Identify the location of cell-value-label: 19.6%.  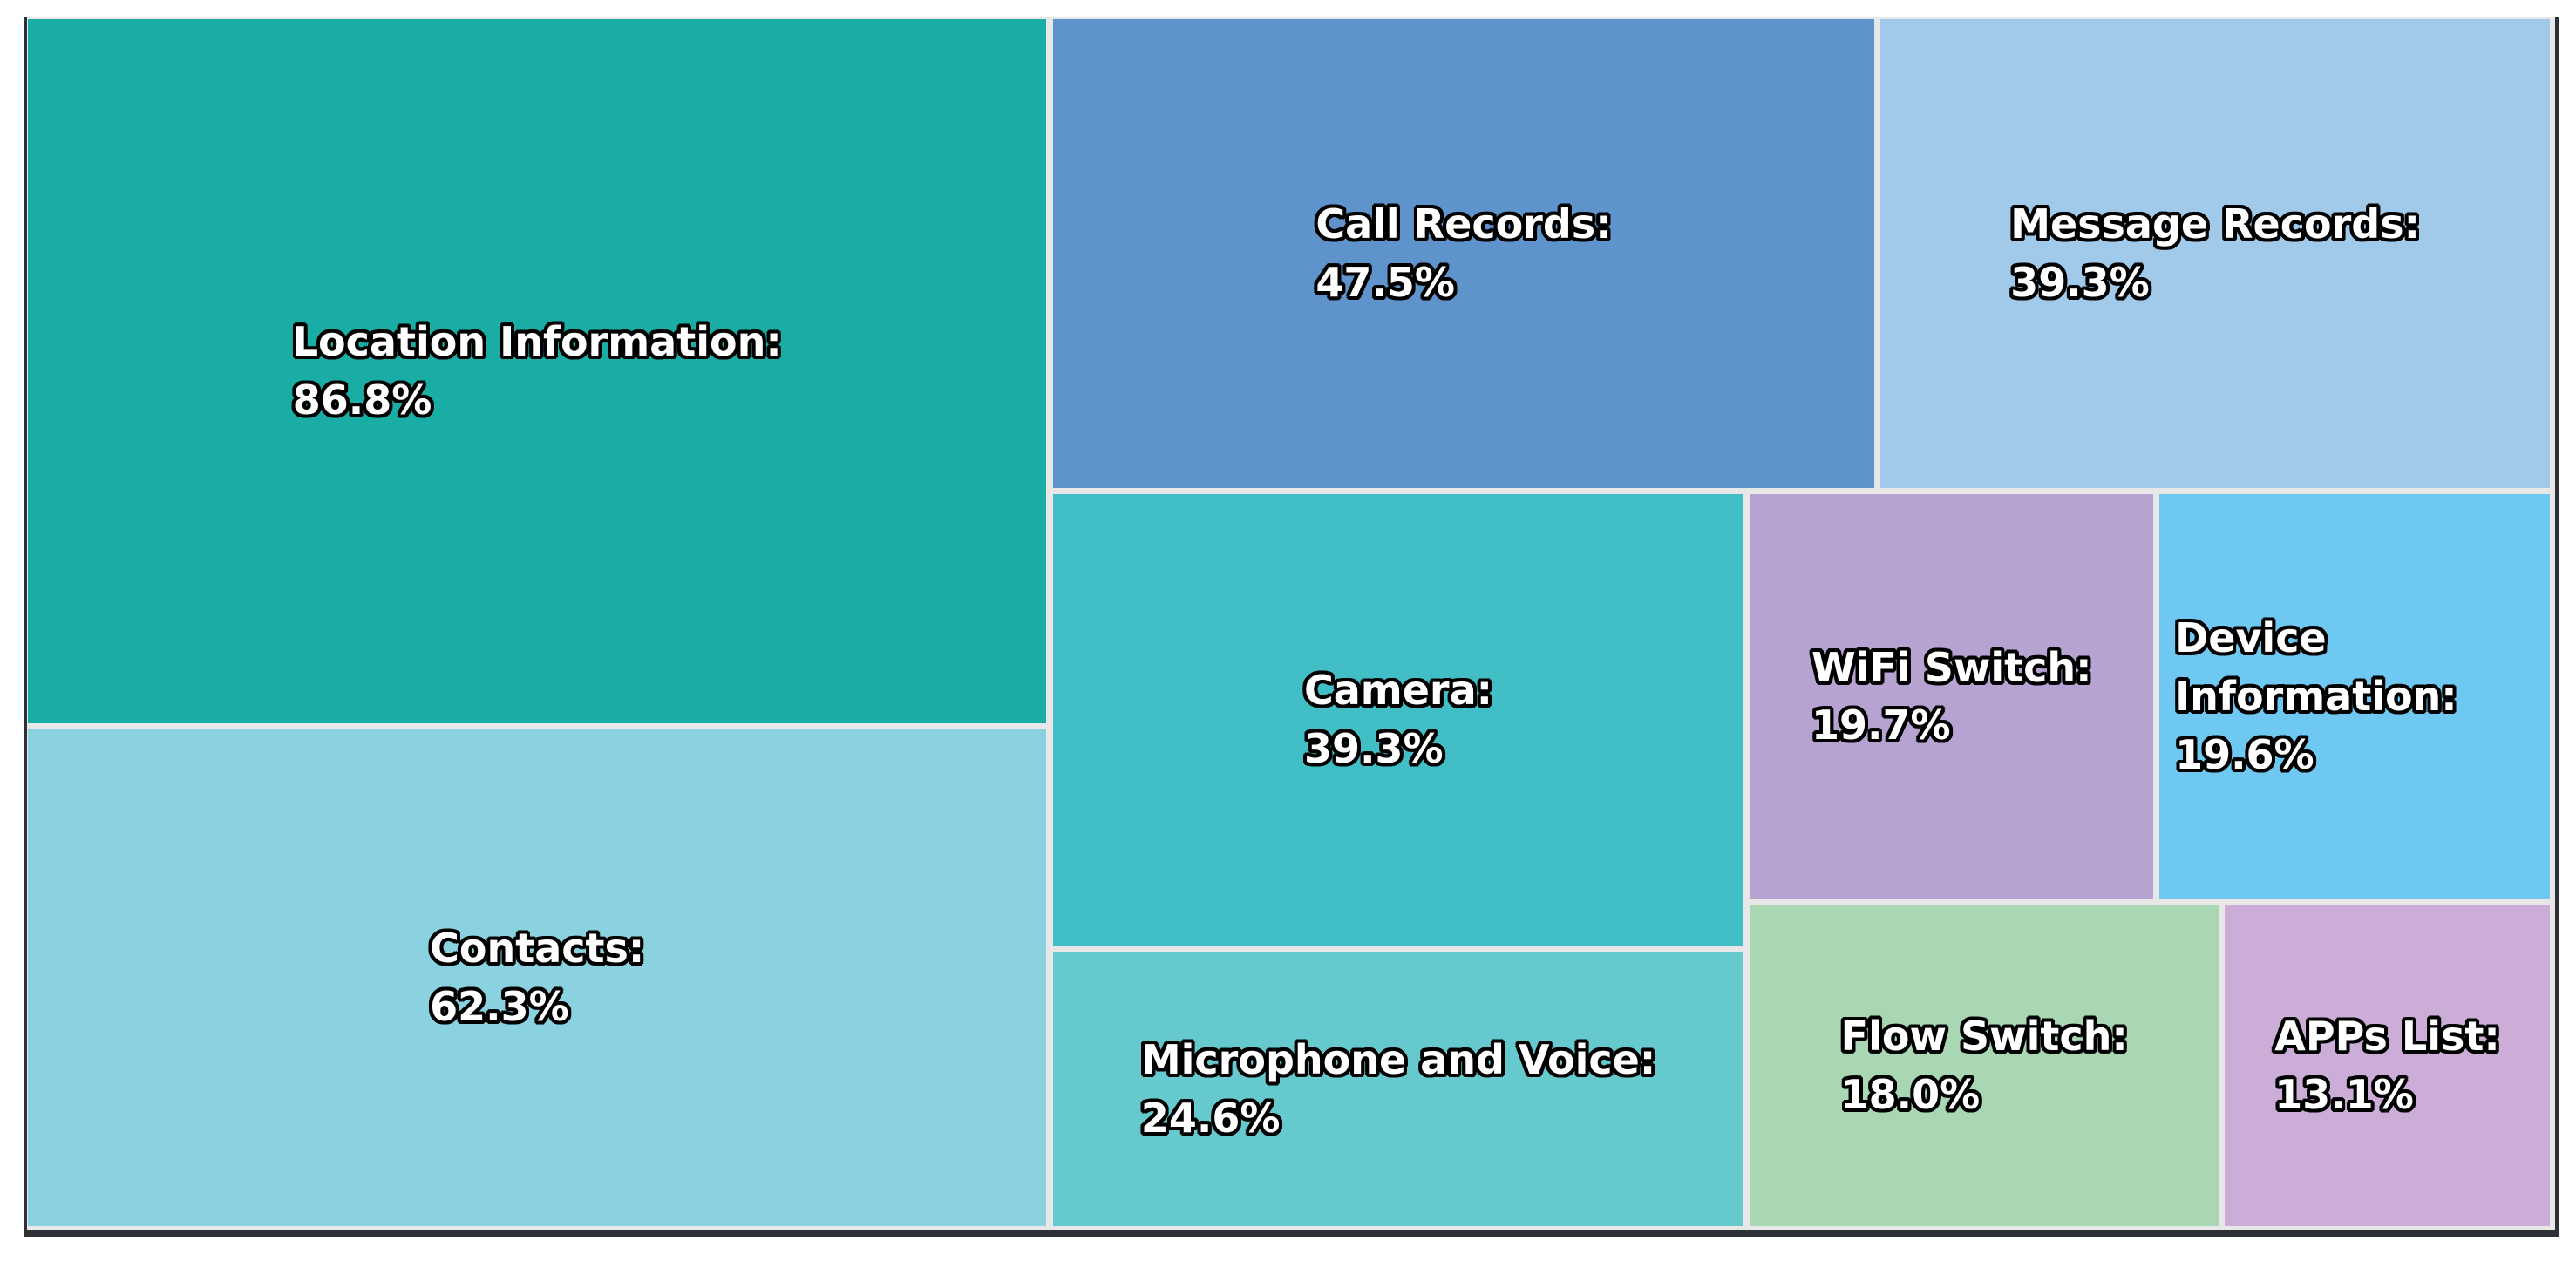
(2244, 754).